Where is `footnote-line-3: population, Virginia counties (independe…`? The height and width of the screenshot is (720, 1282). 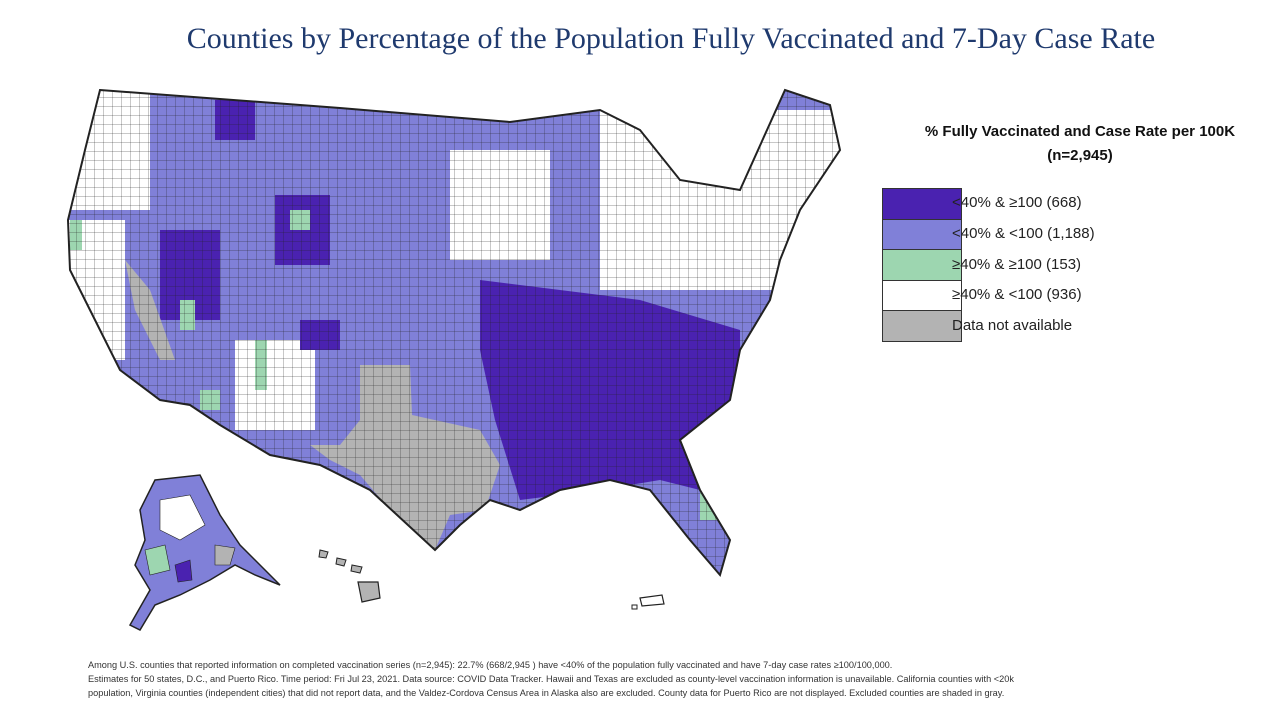
footnote-line-3: population, Virginia counties (independe… is located at coordinates (546, 693).